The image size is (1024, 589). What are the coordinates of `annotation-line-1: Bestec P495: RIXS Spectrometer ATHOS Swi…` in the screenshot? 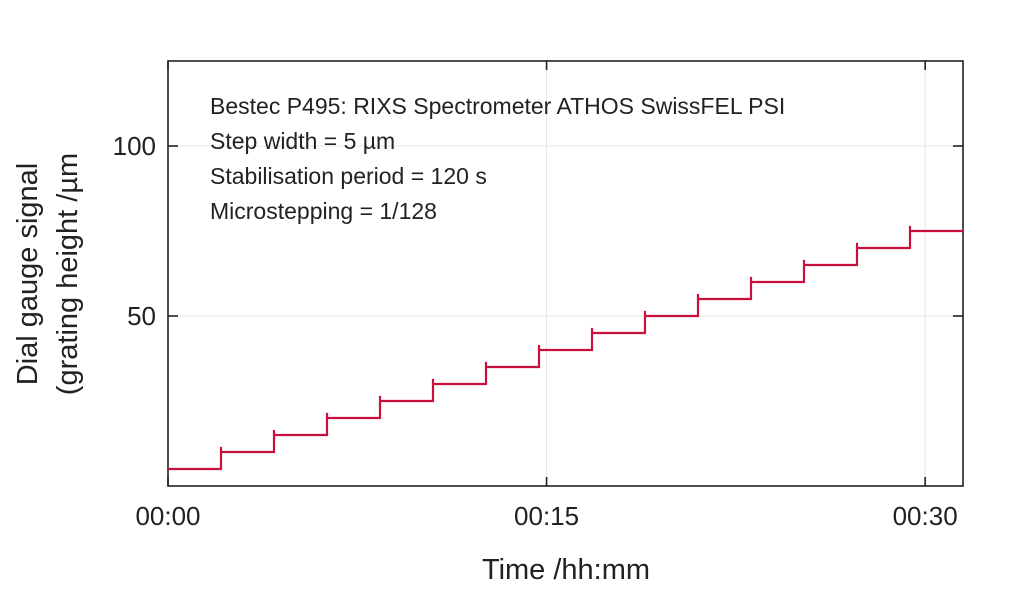 It's located at (497, 106).